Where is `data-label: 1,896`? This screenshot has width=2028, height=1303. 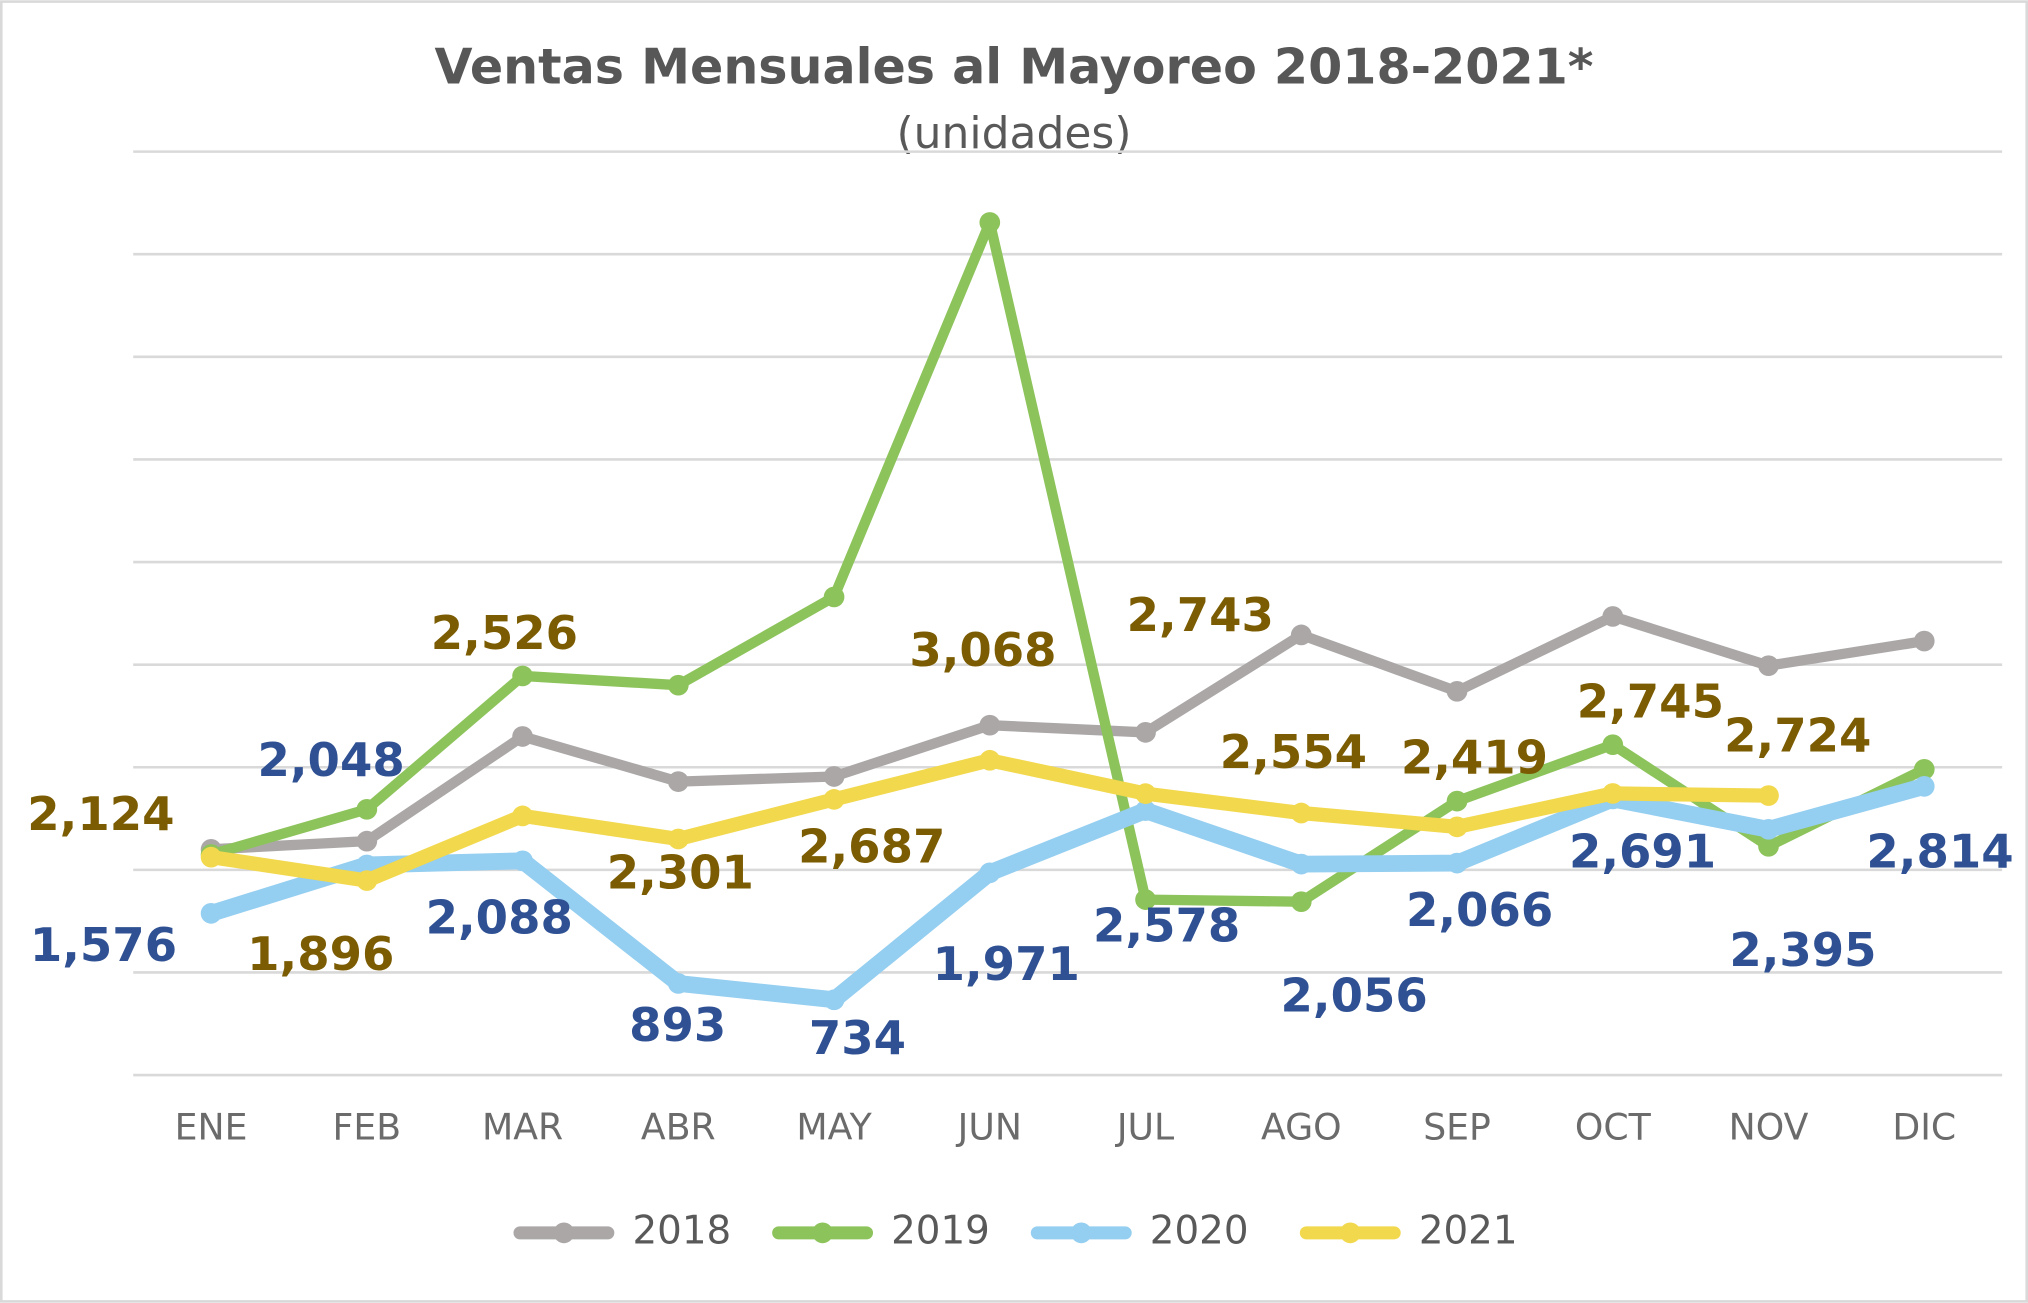
data-label: 1,896 is located at coordinates (320, 954).